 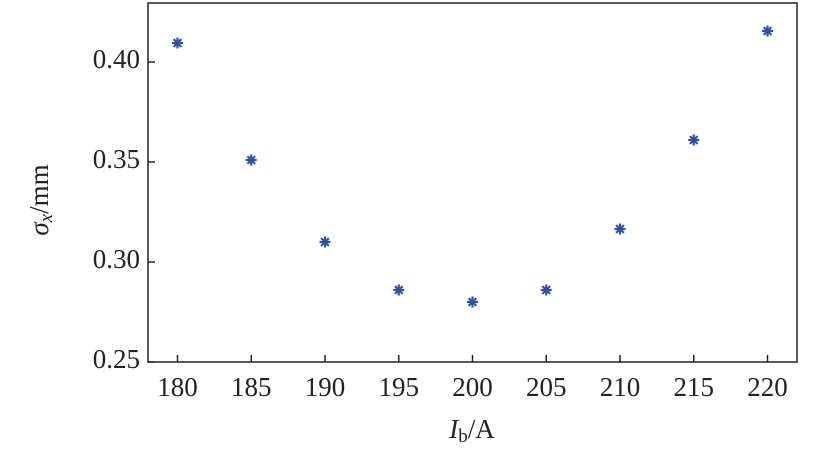 I want to click on y-axis-label: σx/mm, so click(x=40, y=199).